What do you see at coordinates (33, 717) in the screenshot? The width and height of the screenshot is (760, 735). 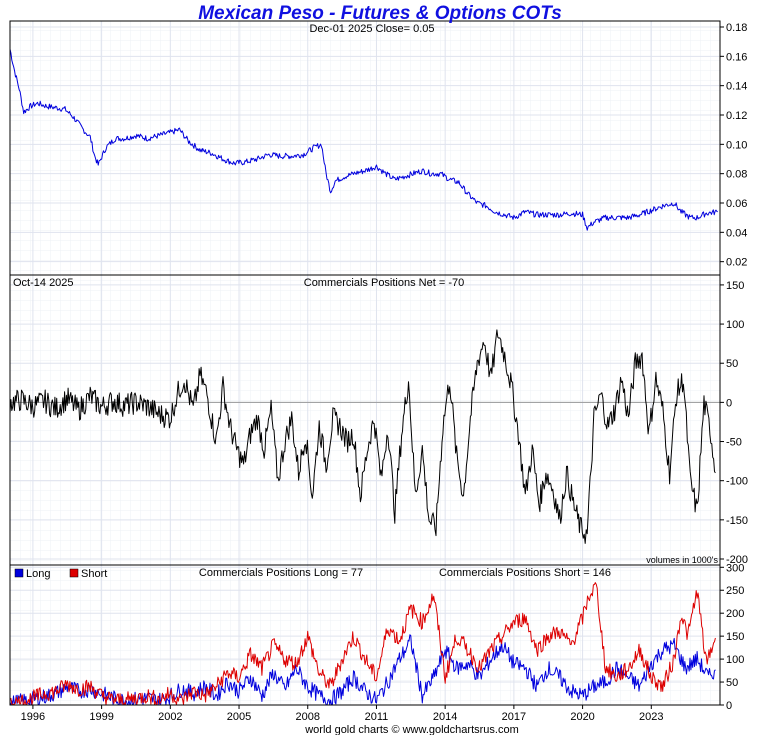 I see `x-tick-label: 1996` at bounding box center [33, 717].